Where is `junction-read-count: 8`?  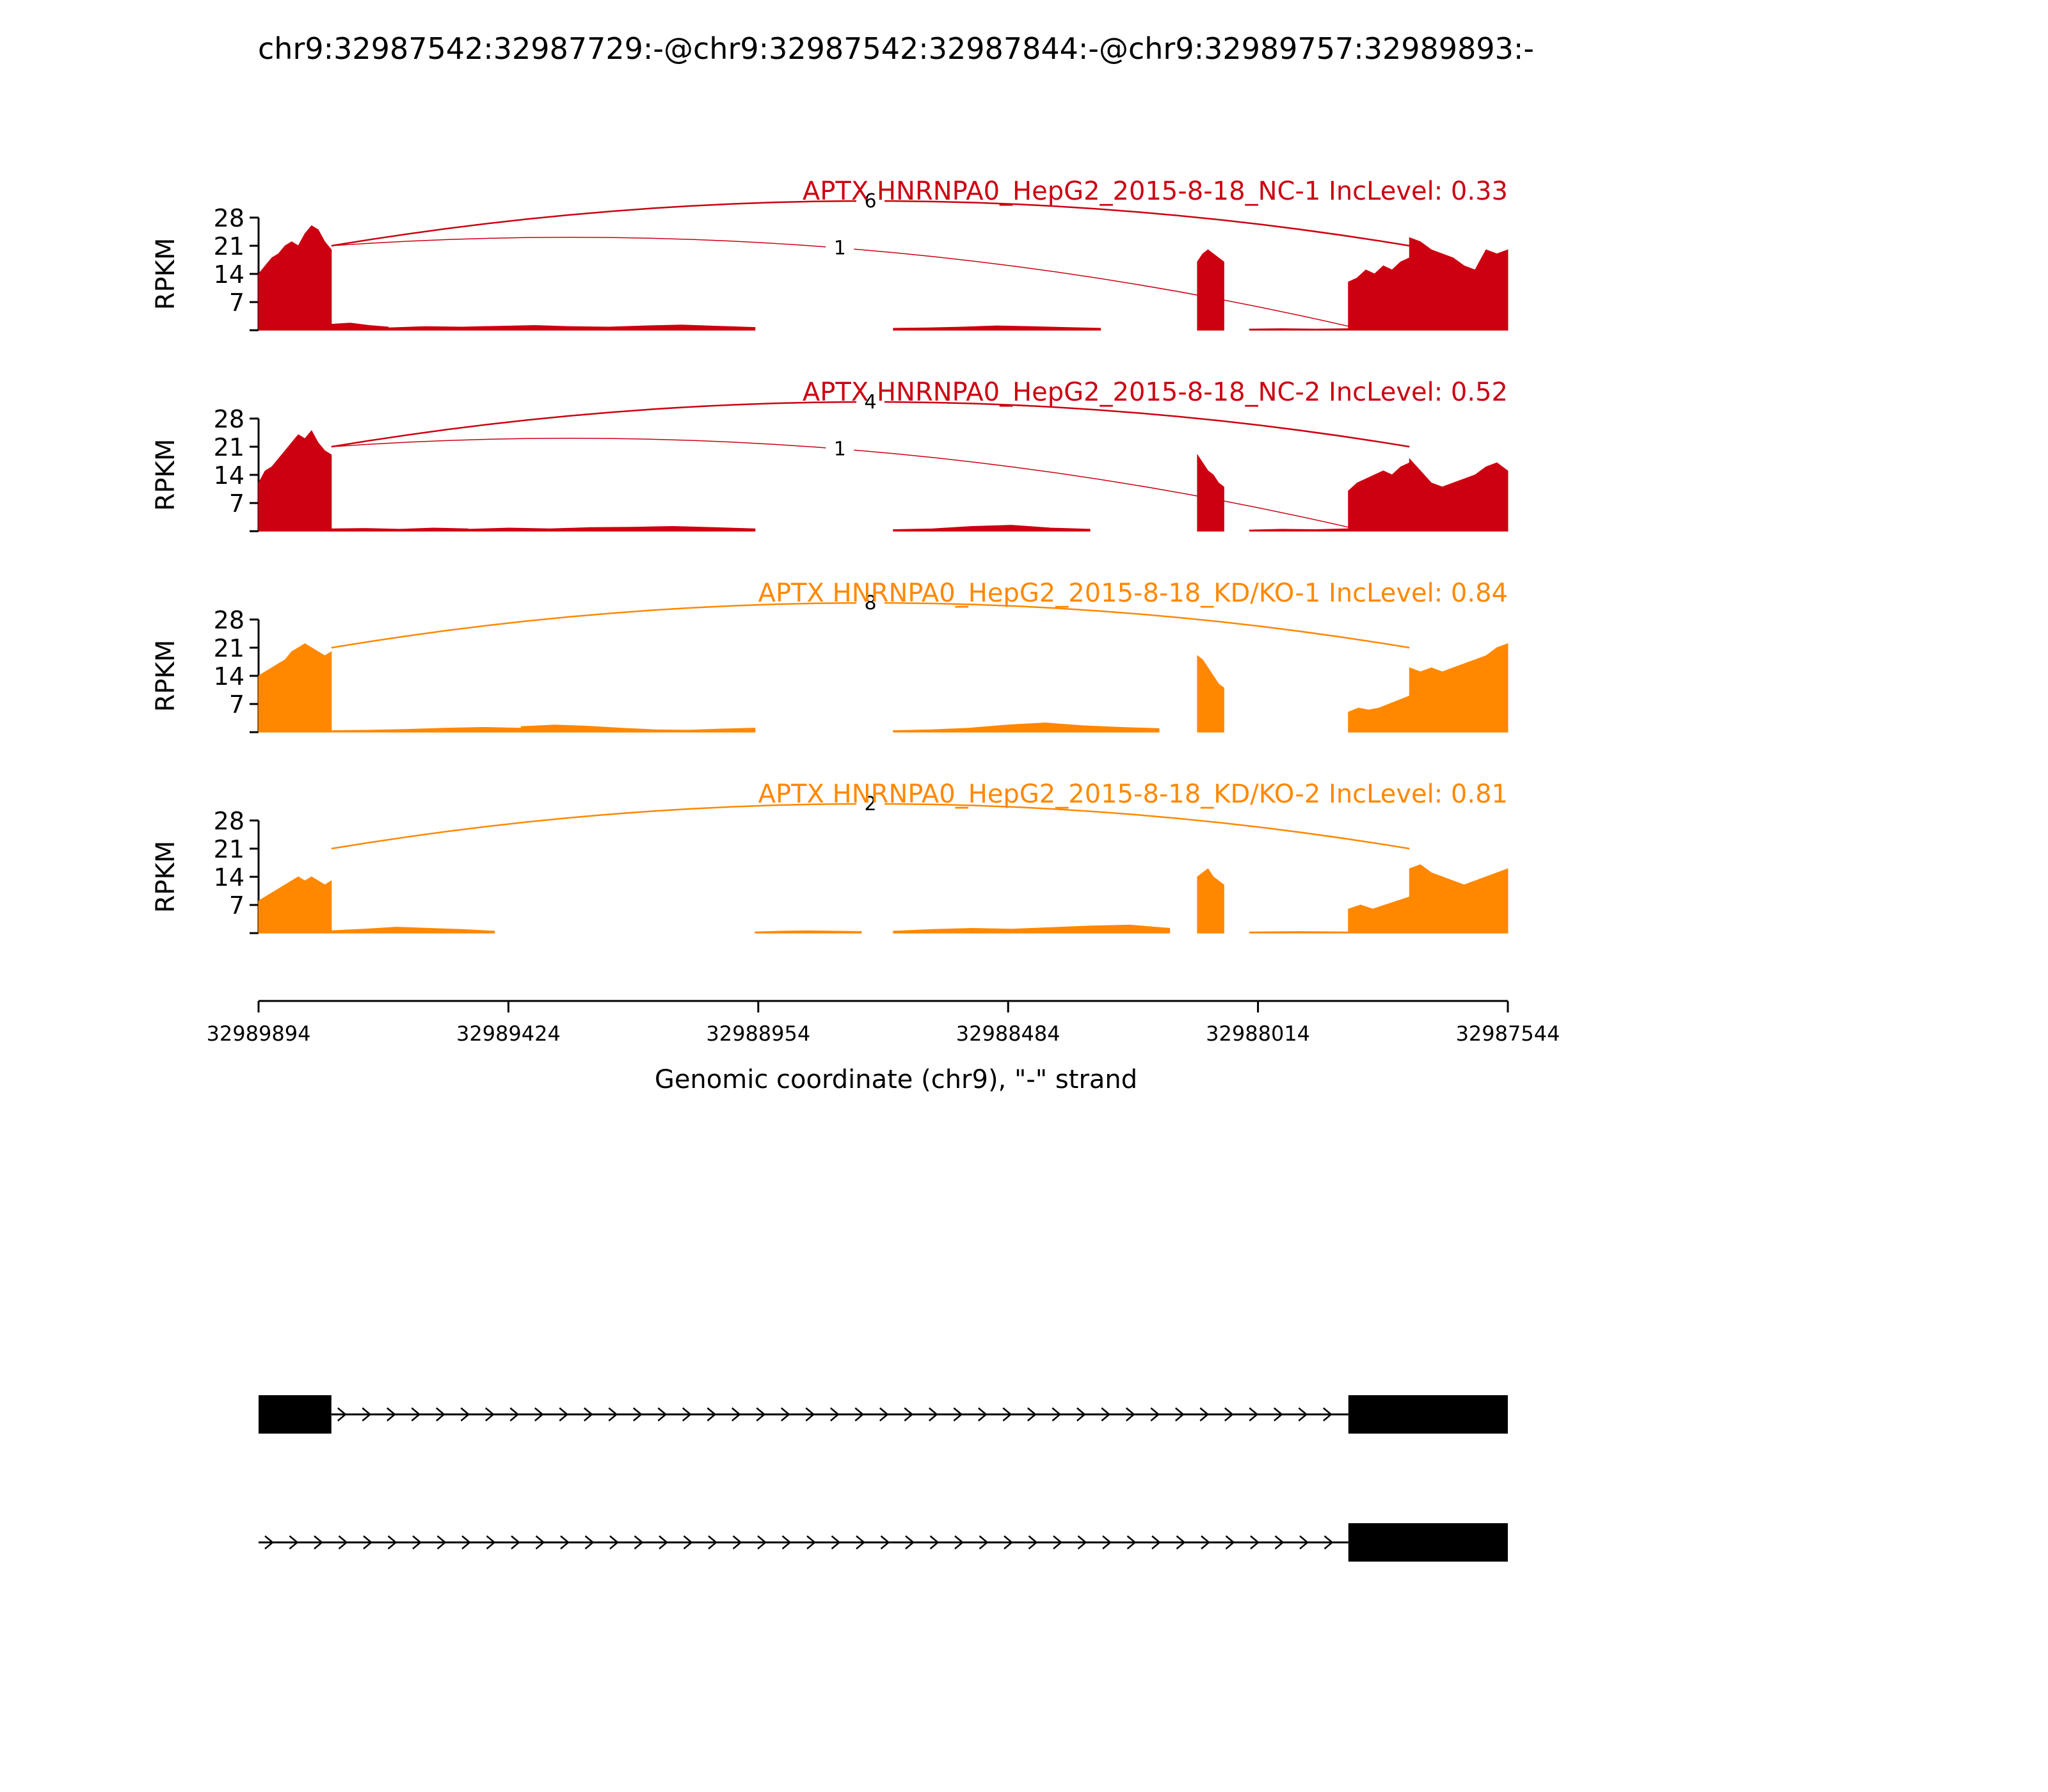
junction-read-count: 8 is located at coordinates (871, 603).